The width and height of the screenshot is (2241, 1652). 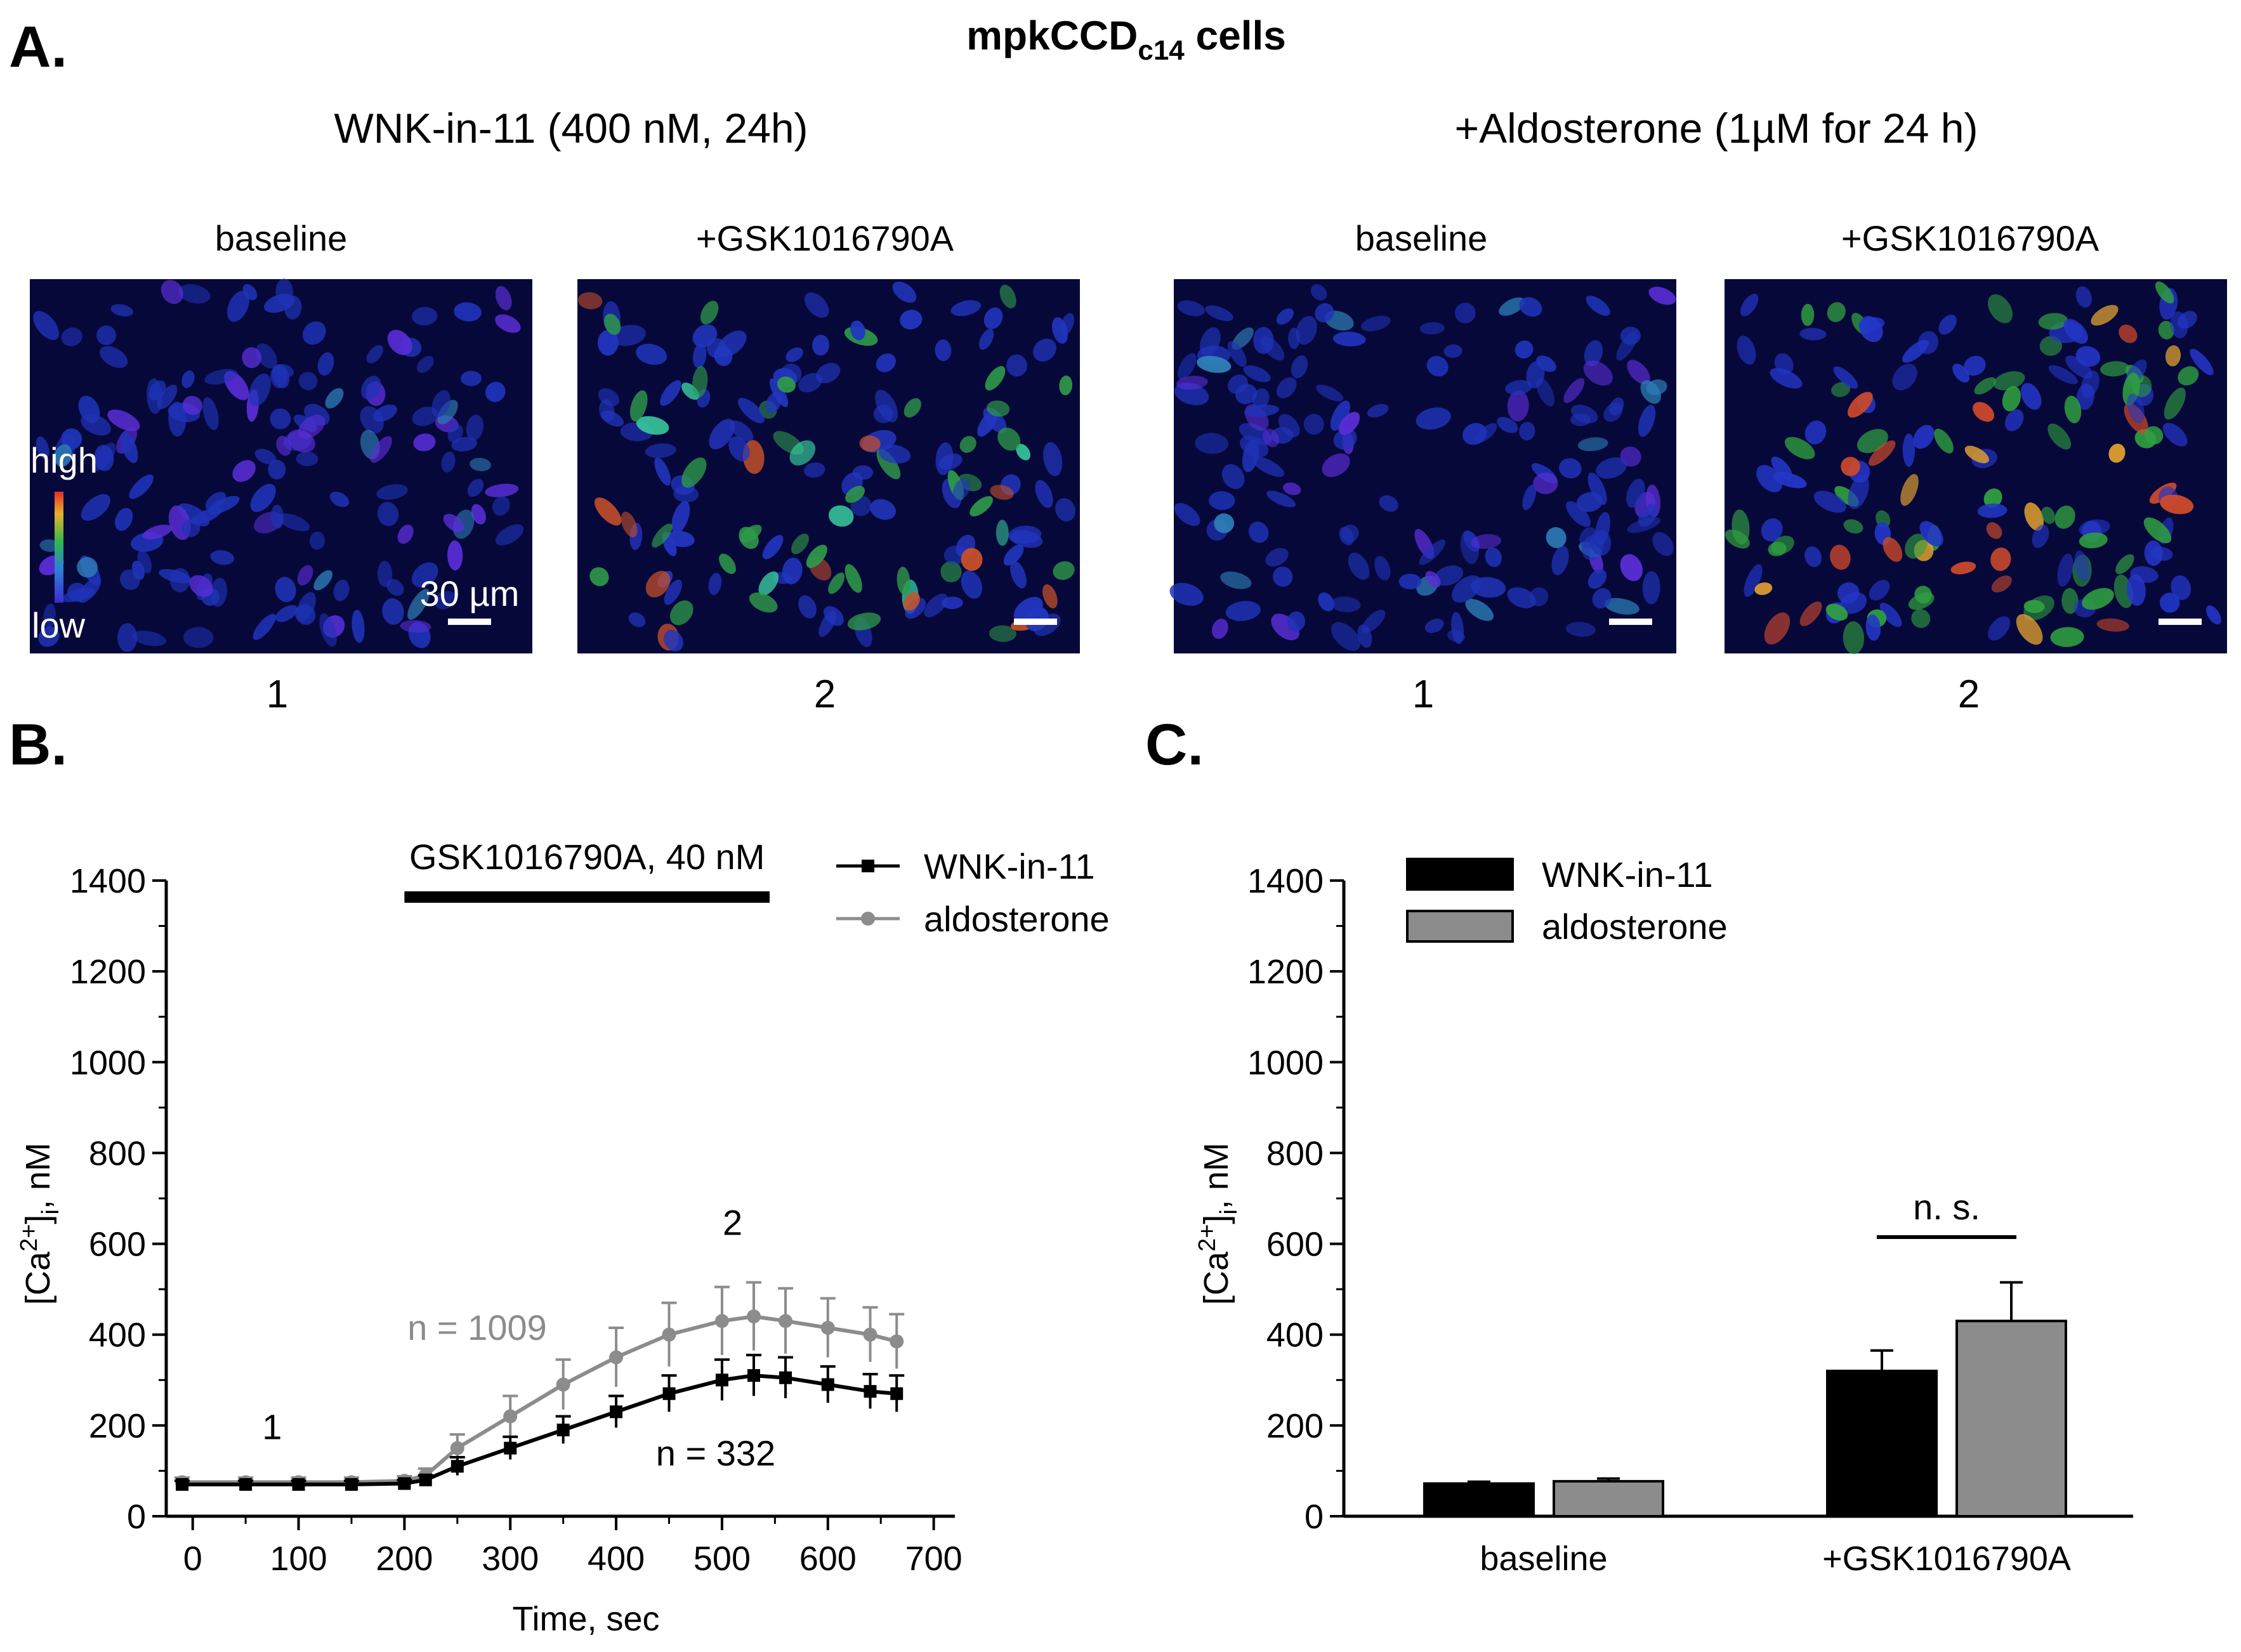 What do you see at coordinates (1635, 927) in the screenshot?
I see `legend-label: aldosterone` at bounding box center [1635, 927].